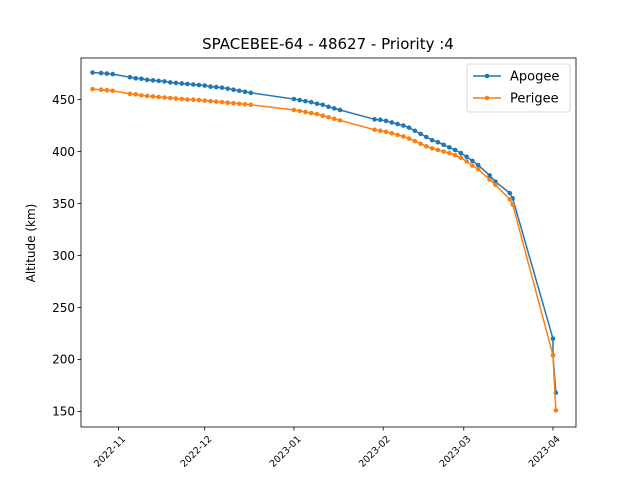 This screenshot has width=640, height=480. I want to click on legend-perigee-label: Perigee, so click(534, 99).